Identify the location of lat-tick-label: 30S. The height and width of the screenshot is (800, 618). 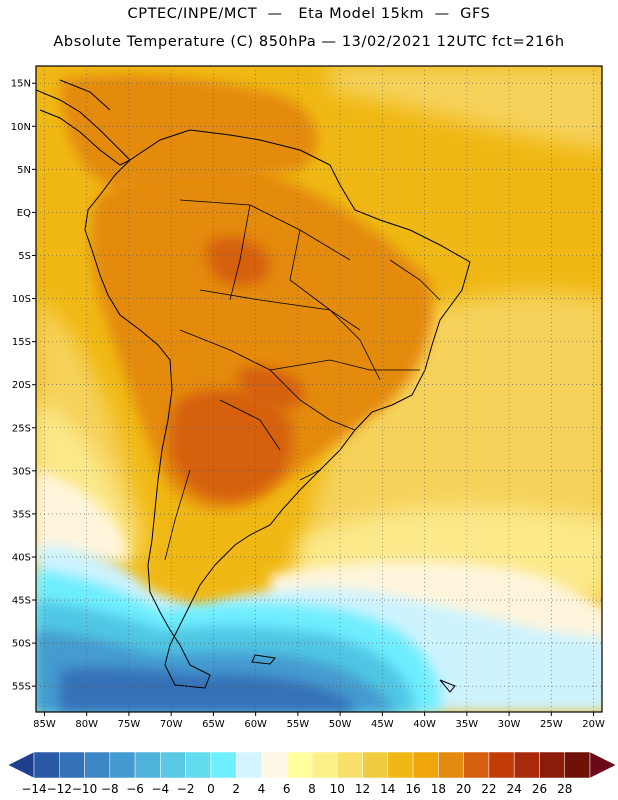
(21, 471).